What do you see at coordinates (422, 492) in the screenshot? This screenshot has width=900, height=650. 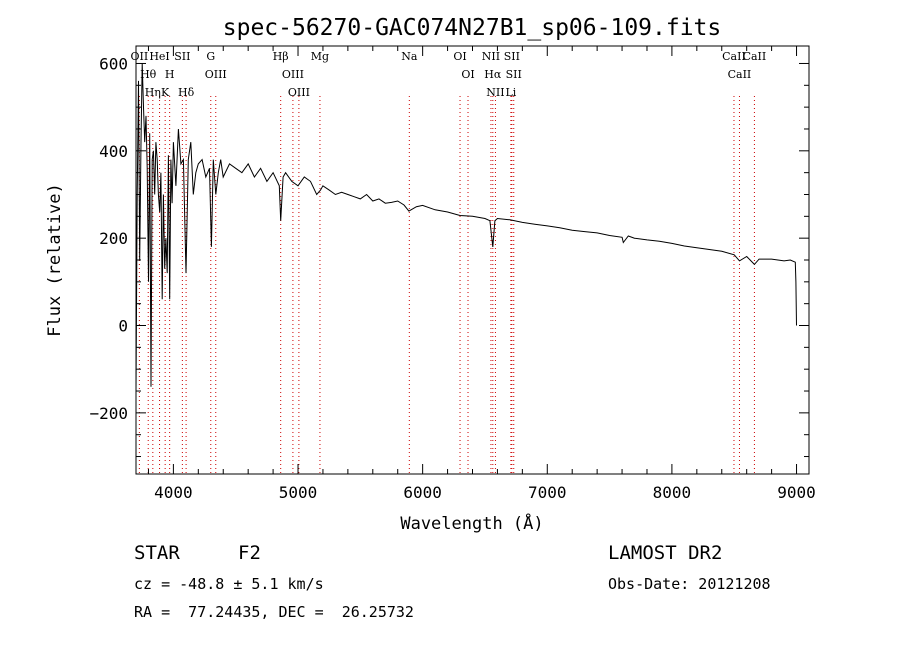 I see `x-tick-label: 6000` at bounding box center [422, 492].